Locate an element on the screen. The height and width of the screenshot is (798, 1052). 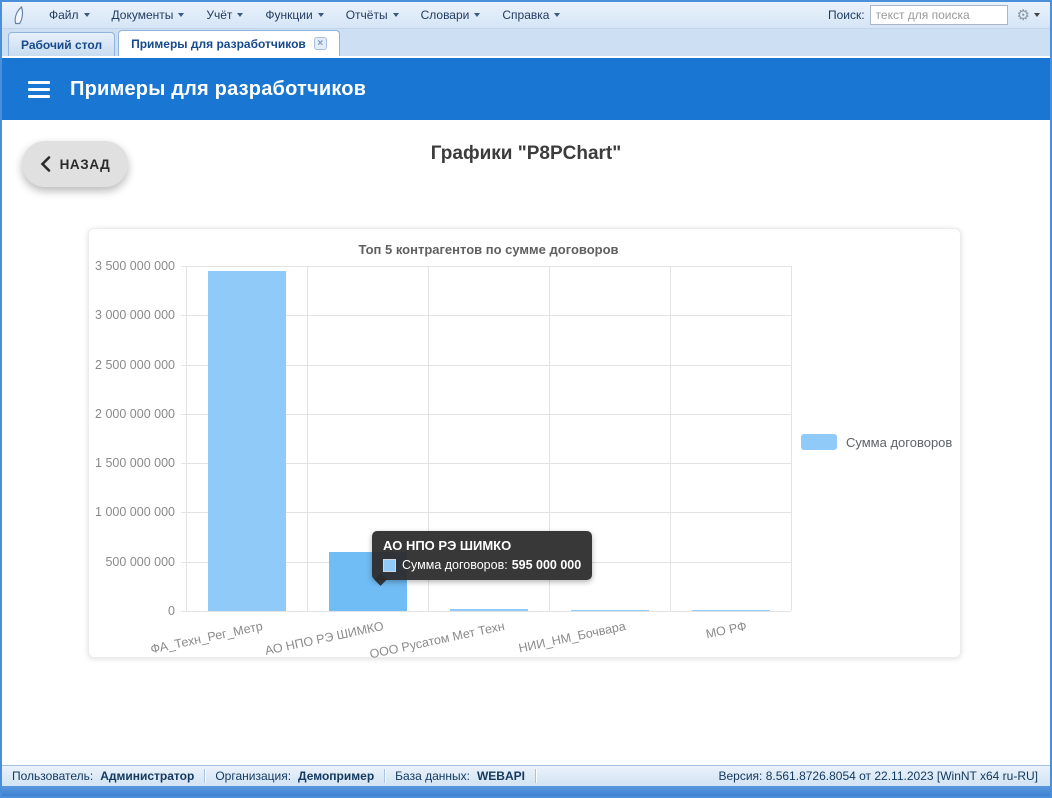
chevron-left-icon is located at coordinates (45, 164).